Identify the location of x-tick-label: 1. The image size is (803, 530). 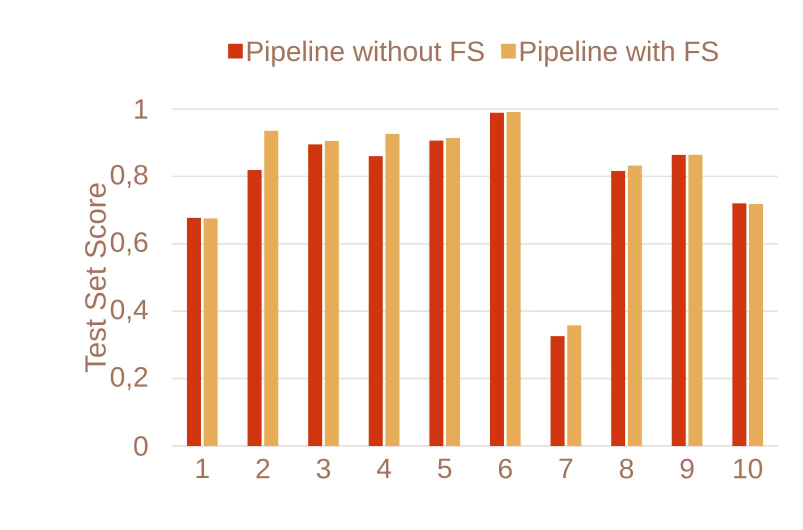
(202, 468).